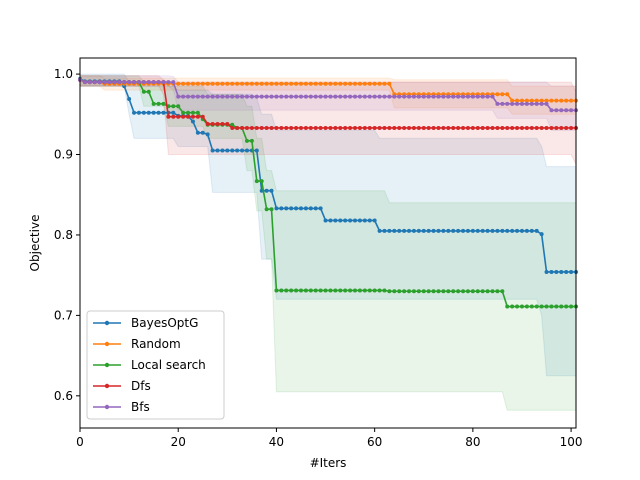 The width and height of the screenshot is (640, 480). I want to click on y-tick-label-1: 0.7, so click(63, 315).